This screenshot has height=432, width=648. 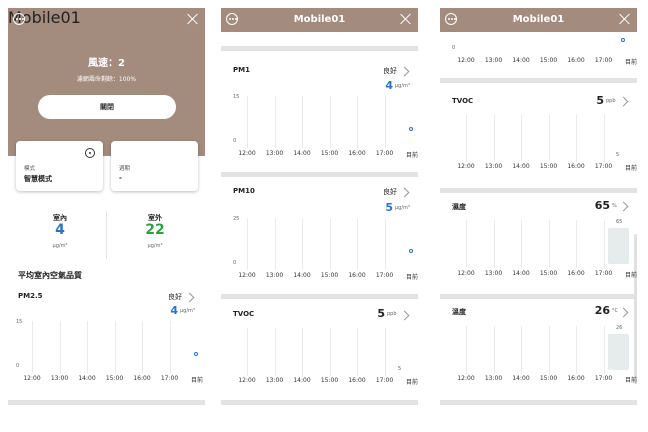 I want to click on temperature-current-label: 26, so click(x=619, y=328).